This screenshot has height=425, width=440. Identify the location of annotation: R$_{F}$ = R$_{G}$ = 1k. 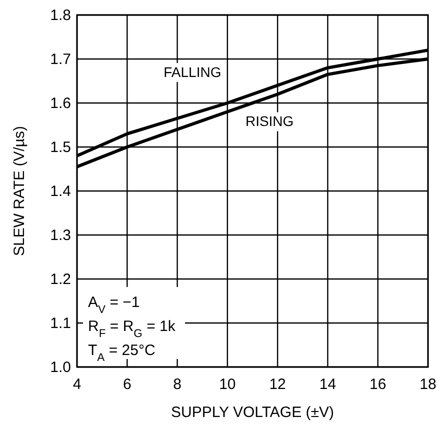
(132, 329).